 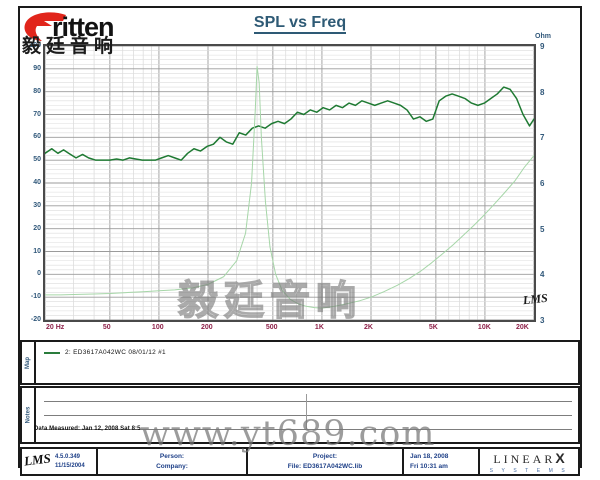 What do you see at coordinates (35, 319) in the screenshot?
I see `y-tick-left: -20` at bounding box center [35, 319].